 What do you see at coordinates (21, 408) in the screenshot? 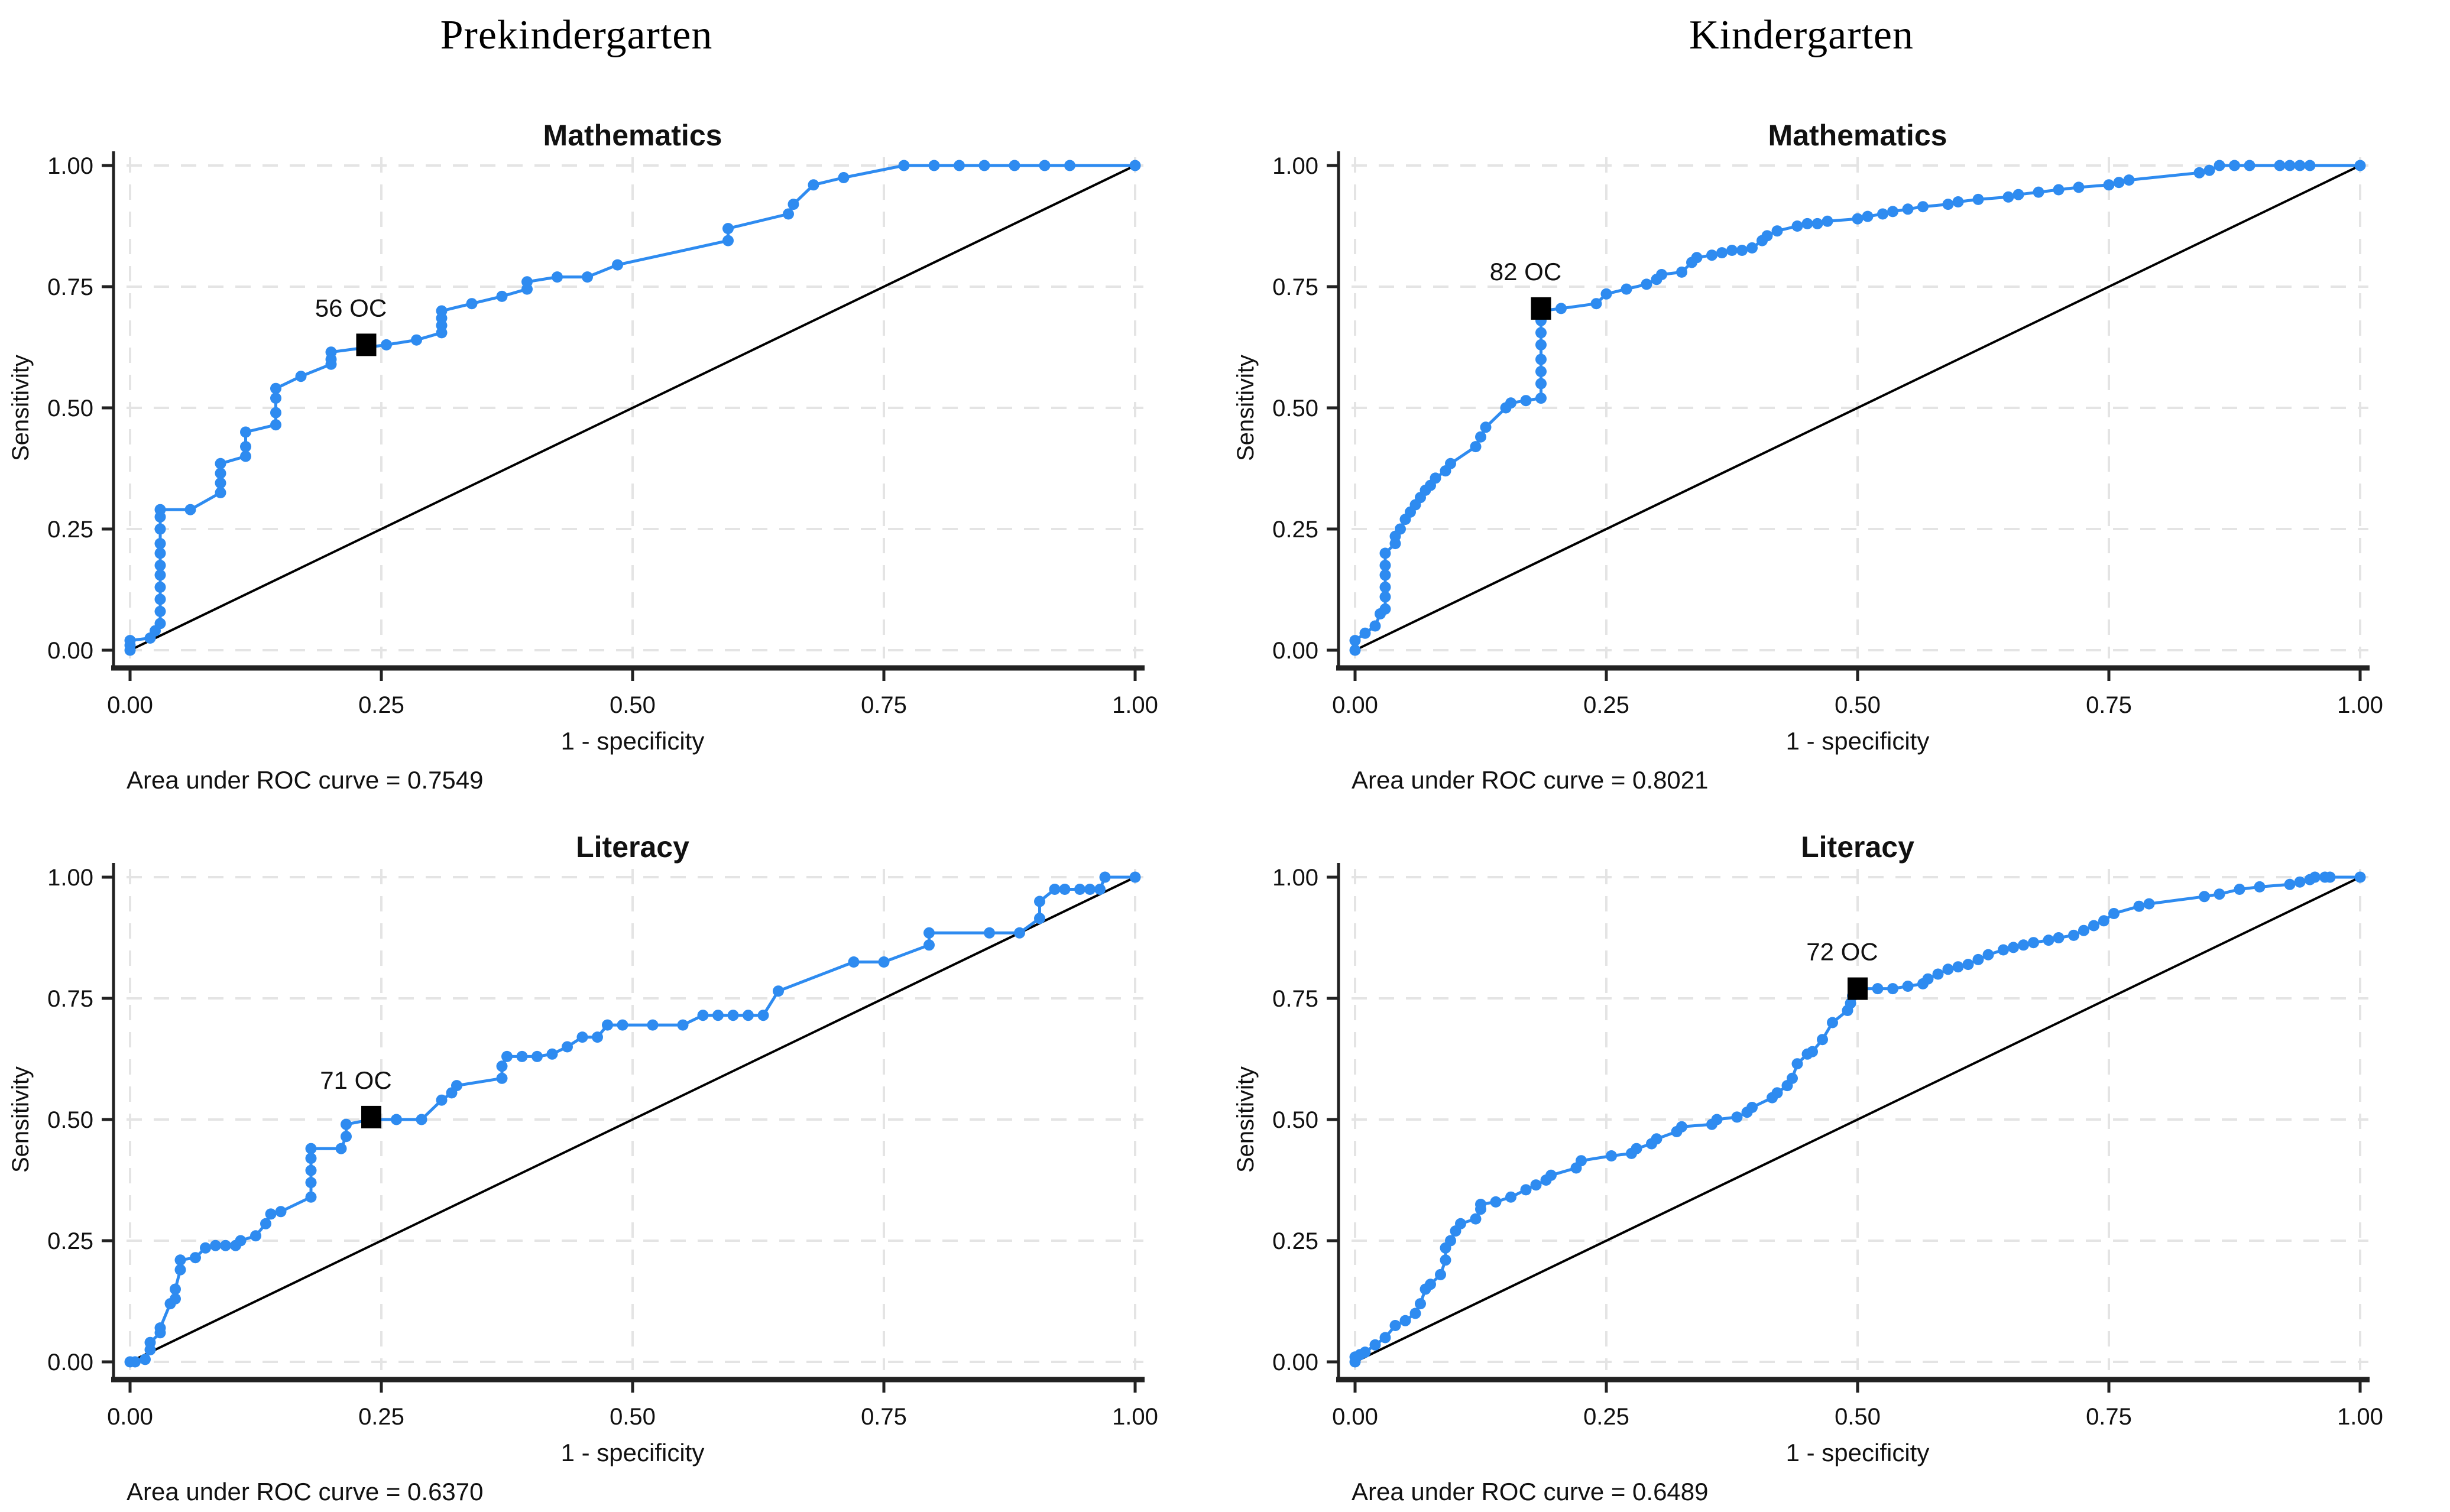
I see `y-axis-label: Sensitivity` at bounding box center [21, 408].